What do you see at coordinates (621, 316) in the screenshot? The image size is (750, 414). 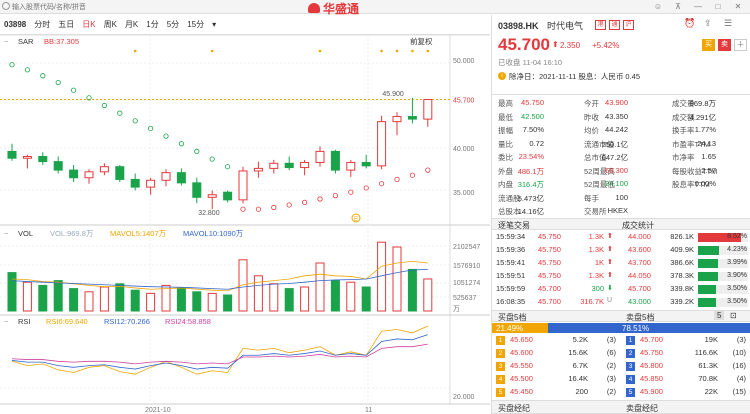 I see `orderbook-header: 买盘5档 卖盘5档 5 ⊡` at bounding box center [621, 316].